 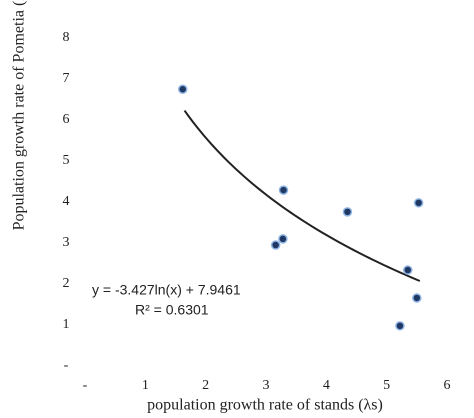 I want to click on x-tick-label: 2, so click(x=205, y=385).